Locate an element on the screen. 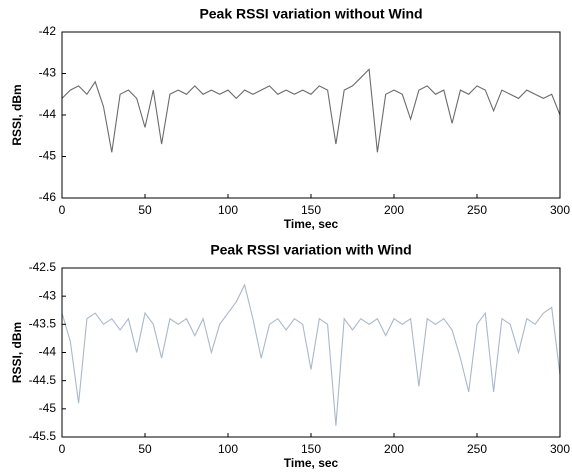  y-tick-label: -45.5 is located at coordinates (43, 436).